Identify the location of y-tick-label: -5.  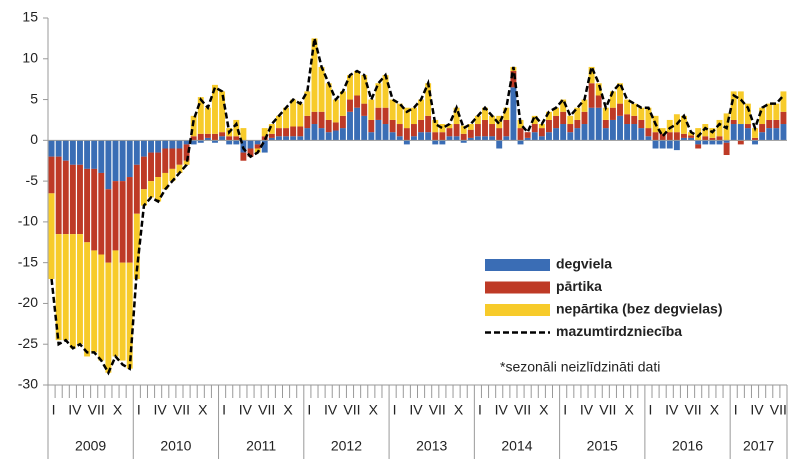
(32, 180).